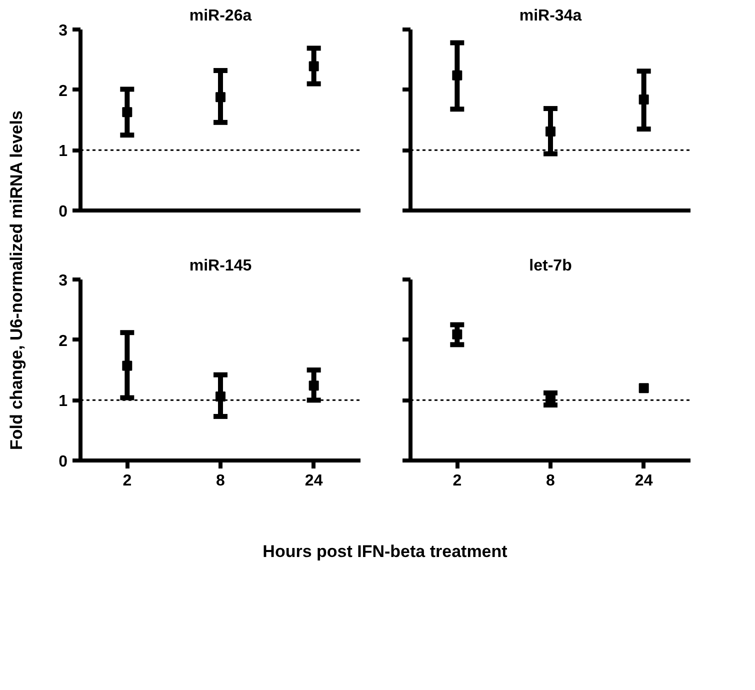  Describe the element at coordinates (550, 16) in the screenshot. I see `chart-title: miR-34a` at that location.